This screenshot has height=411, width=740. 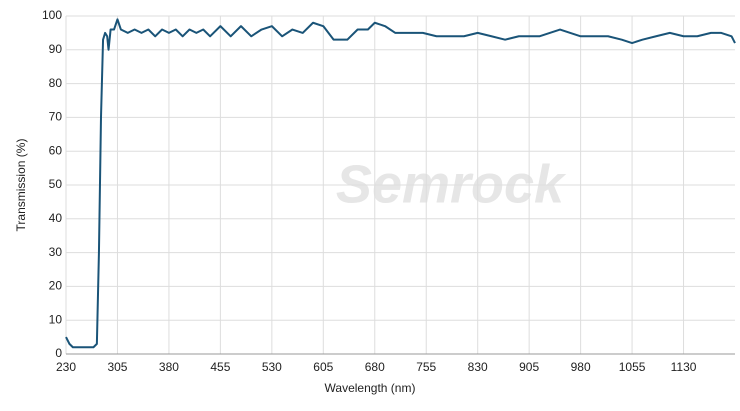 I want to click on x-tick-label: 680, so click(x=375, y=367).